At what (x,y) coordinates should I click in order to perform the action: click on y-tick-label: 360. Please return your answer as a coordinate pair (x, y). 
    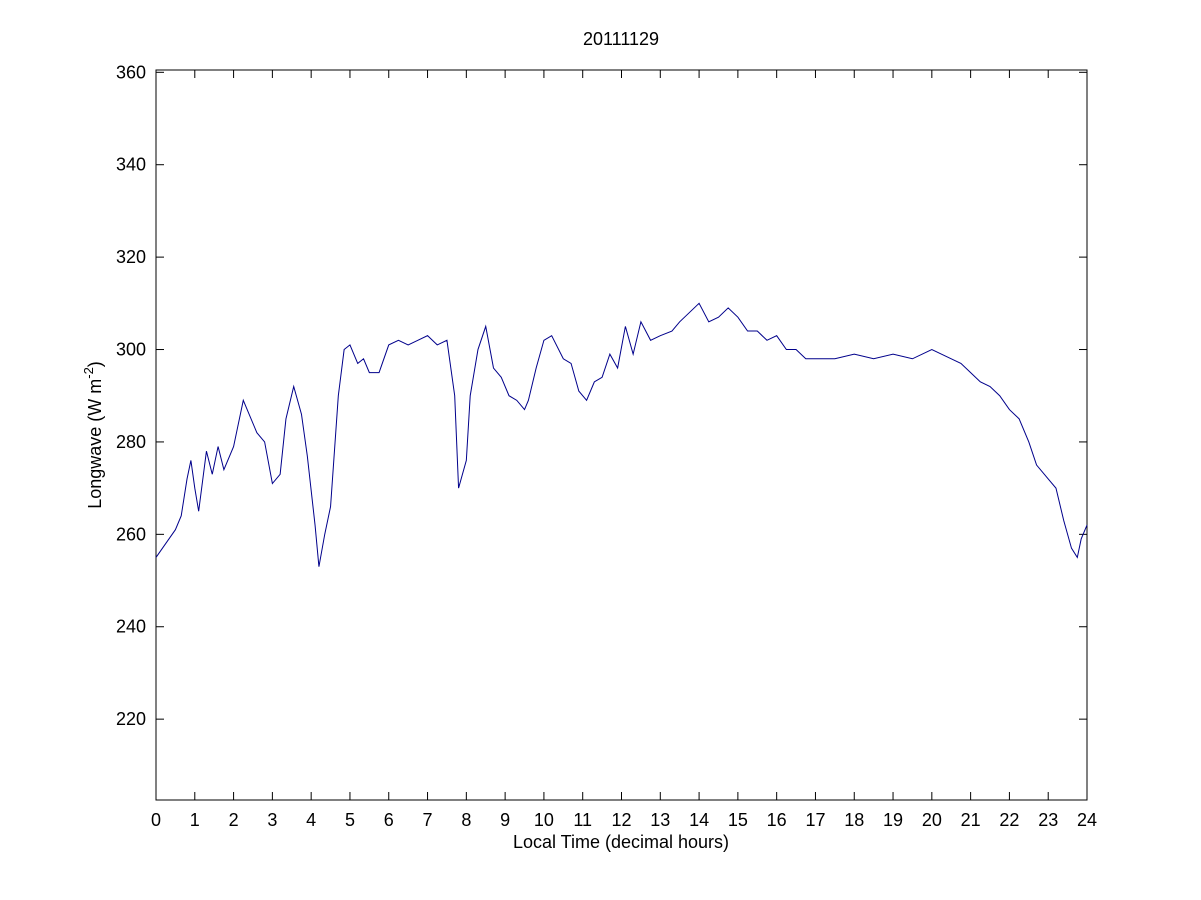
    Looking at the image, I should click on (131, 72).